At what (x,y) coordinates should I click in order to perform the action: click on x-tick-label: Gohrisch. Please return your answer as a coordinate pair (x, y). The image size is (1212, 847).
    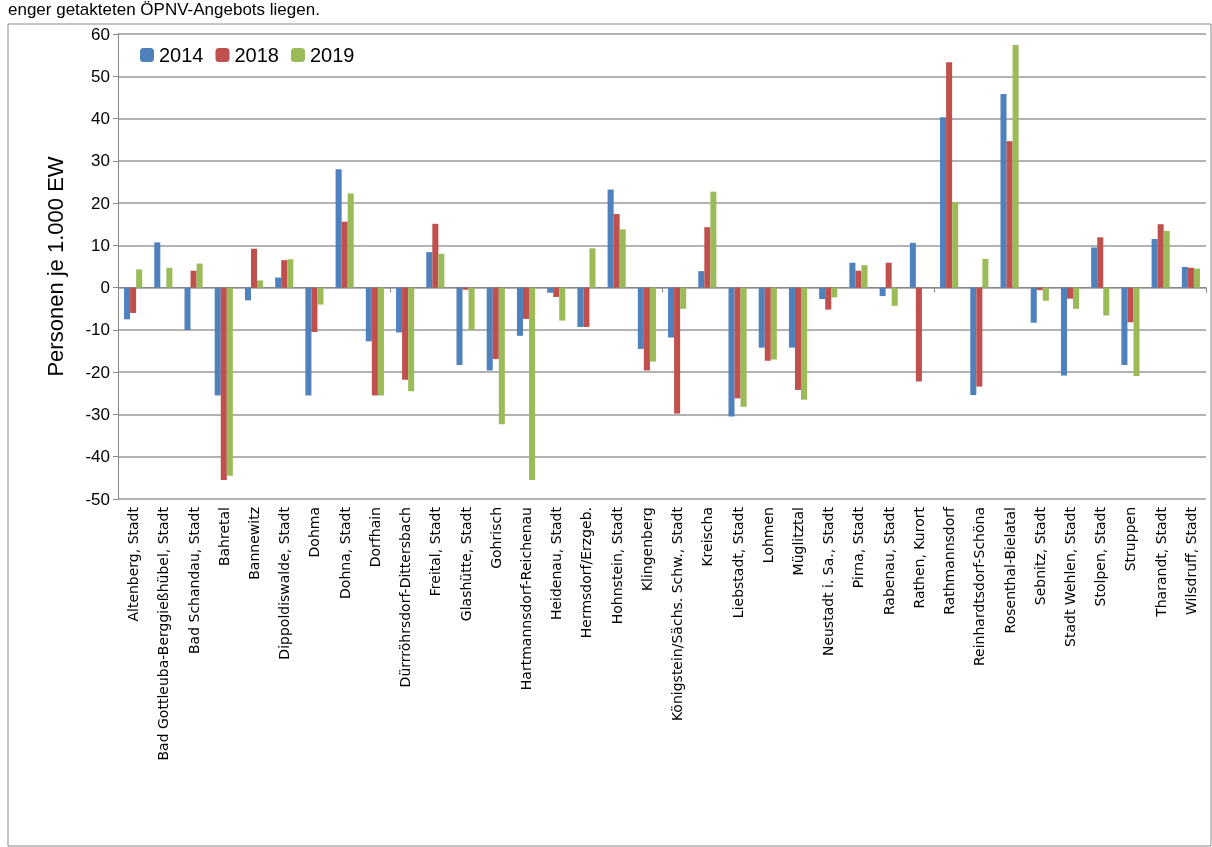
    Looking at the image, I should click on (495, 538).